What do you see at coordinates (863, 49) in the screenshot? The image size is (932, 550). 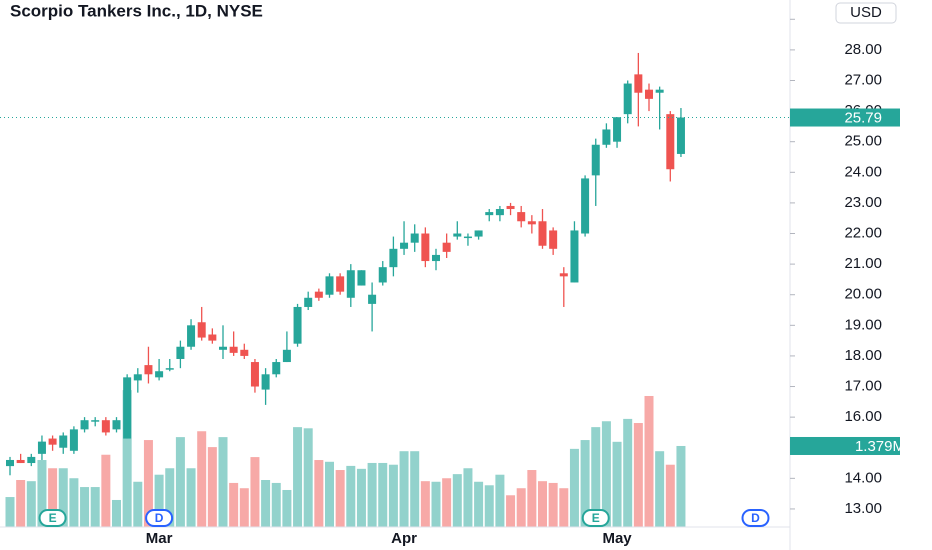 I see `y-tick-label: 28.00` at bounding box center [863, 49].